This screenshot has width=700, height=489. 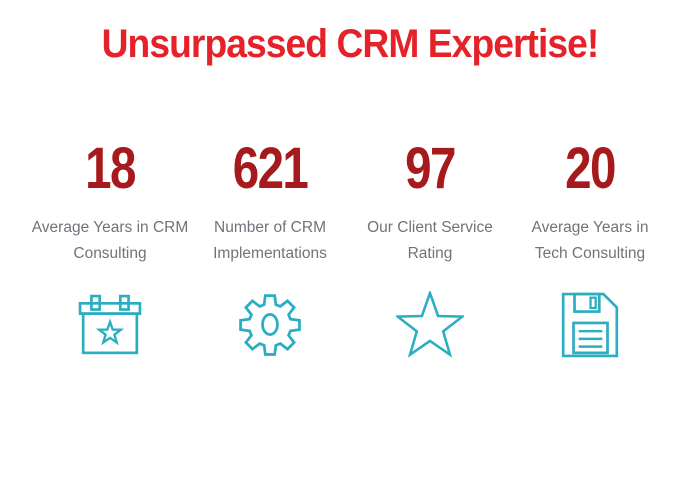 I want to click on stat-item-crm-consulting-years: 18 Average Years in CRM Consulting, so click(x=110, y=249).